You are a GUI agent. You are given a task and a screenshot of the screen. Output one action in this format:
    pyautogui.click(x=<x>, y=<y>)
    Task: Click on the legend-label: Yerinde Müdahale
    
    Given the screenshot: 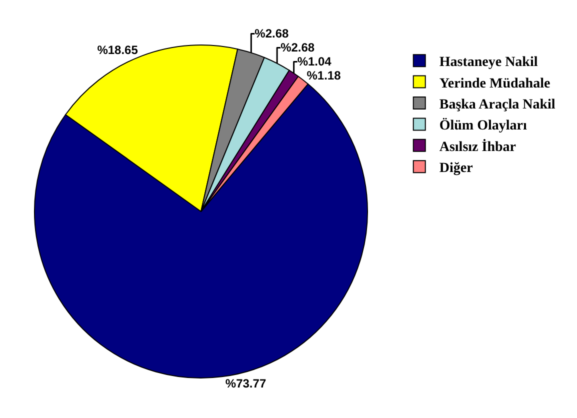 What is the action you would take?
    pyautogui.click(x=494, y=84)
    